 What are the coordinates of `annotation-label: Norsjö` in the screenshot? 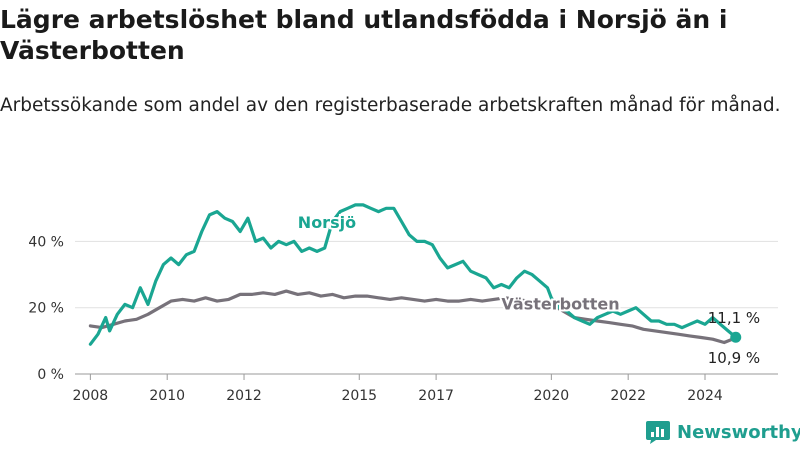 It's located at (327, 222).